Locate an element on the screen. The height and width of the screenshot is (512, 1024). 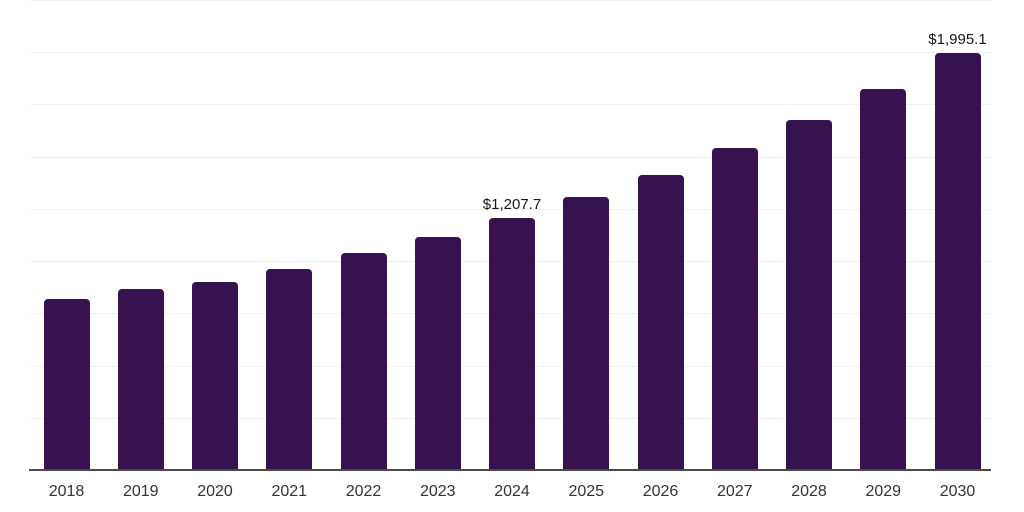
bar-2021 is located at coordinates (289, 369).